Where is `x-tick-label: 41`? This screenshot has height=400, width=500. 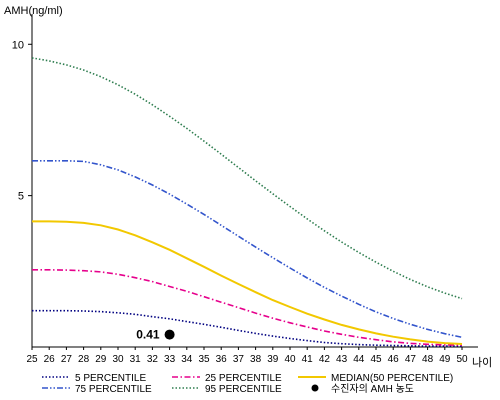 x-tick-label: 41 is located at coordinates (308, 359).